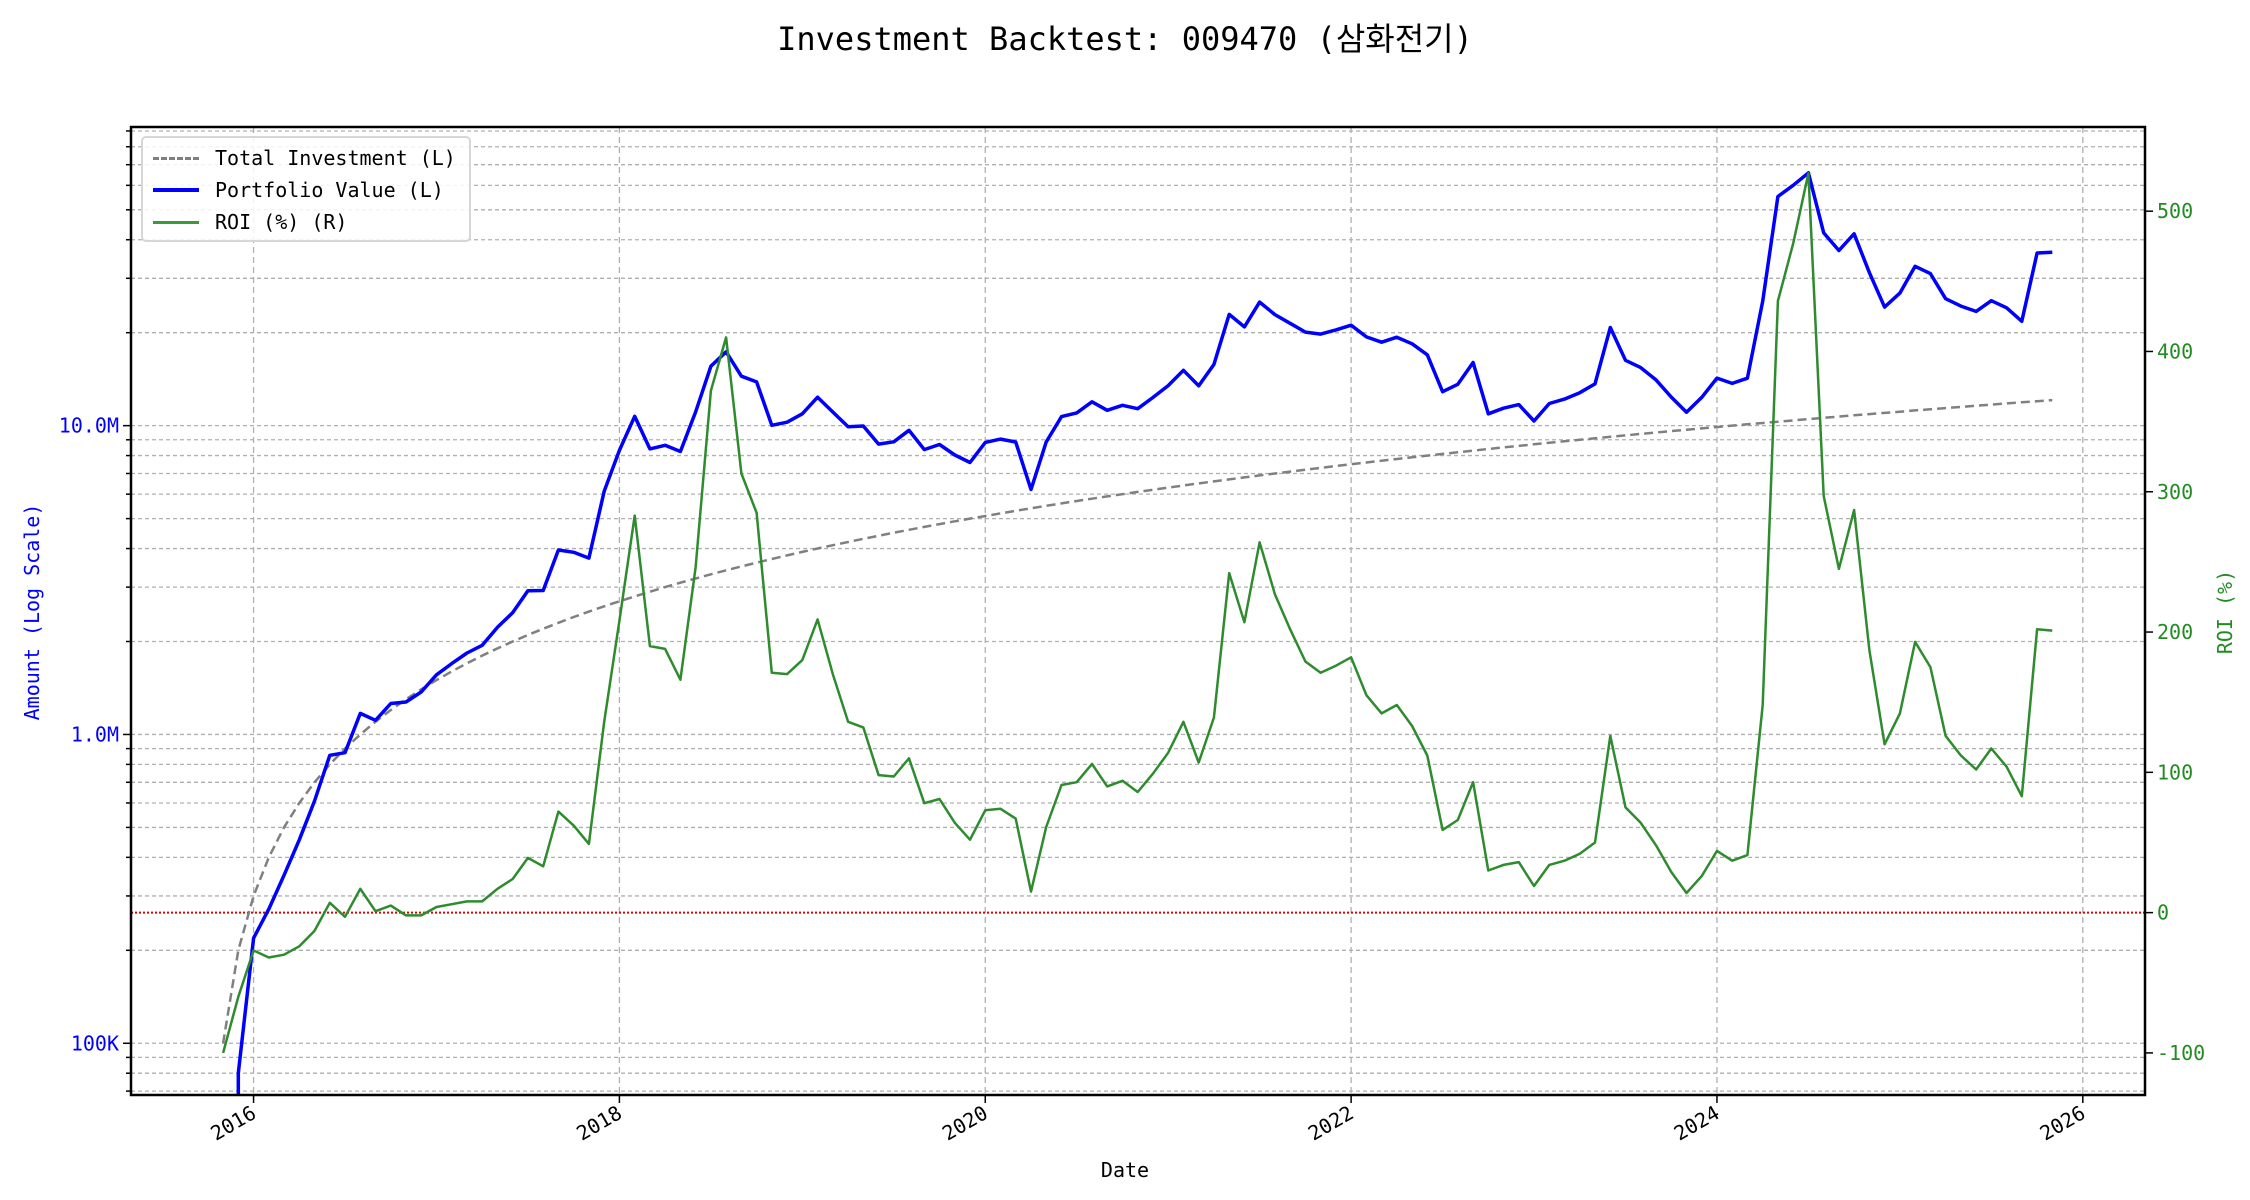 The height and width of the screenshot is (1200, 2250). What do you see at coordinates (1125, 1170) in the screenshot?
I see `x-axis-label: Date` at bounding box center [1125, 1170].